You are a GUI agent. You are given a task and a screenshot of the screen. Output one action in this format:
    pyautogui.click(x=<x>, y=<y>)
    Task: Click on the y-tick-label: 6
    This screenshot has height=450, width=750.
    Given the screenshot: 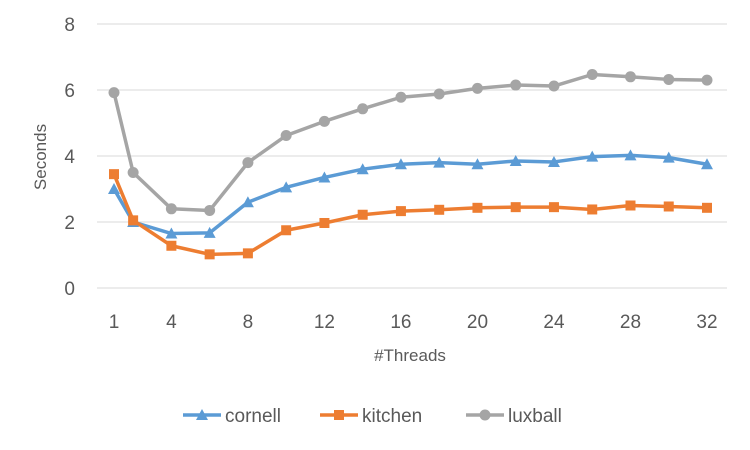 What is the action you would take?
    pyautogui.click(x=69, y=91)
    